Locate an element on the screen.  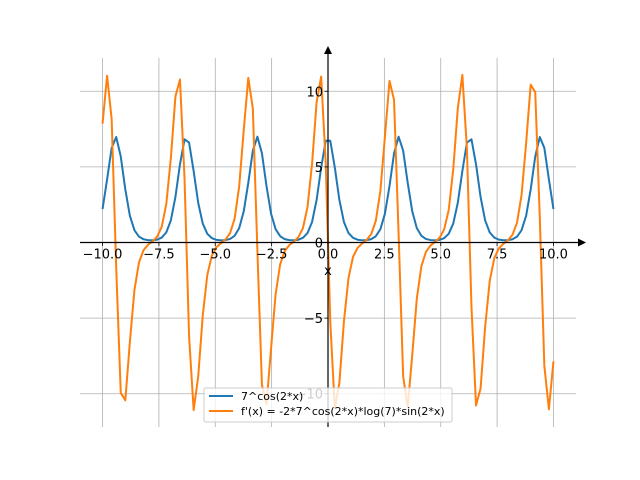
x-tick-label: 7.5 is located at coordinates (497, 255).